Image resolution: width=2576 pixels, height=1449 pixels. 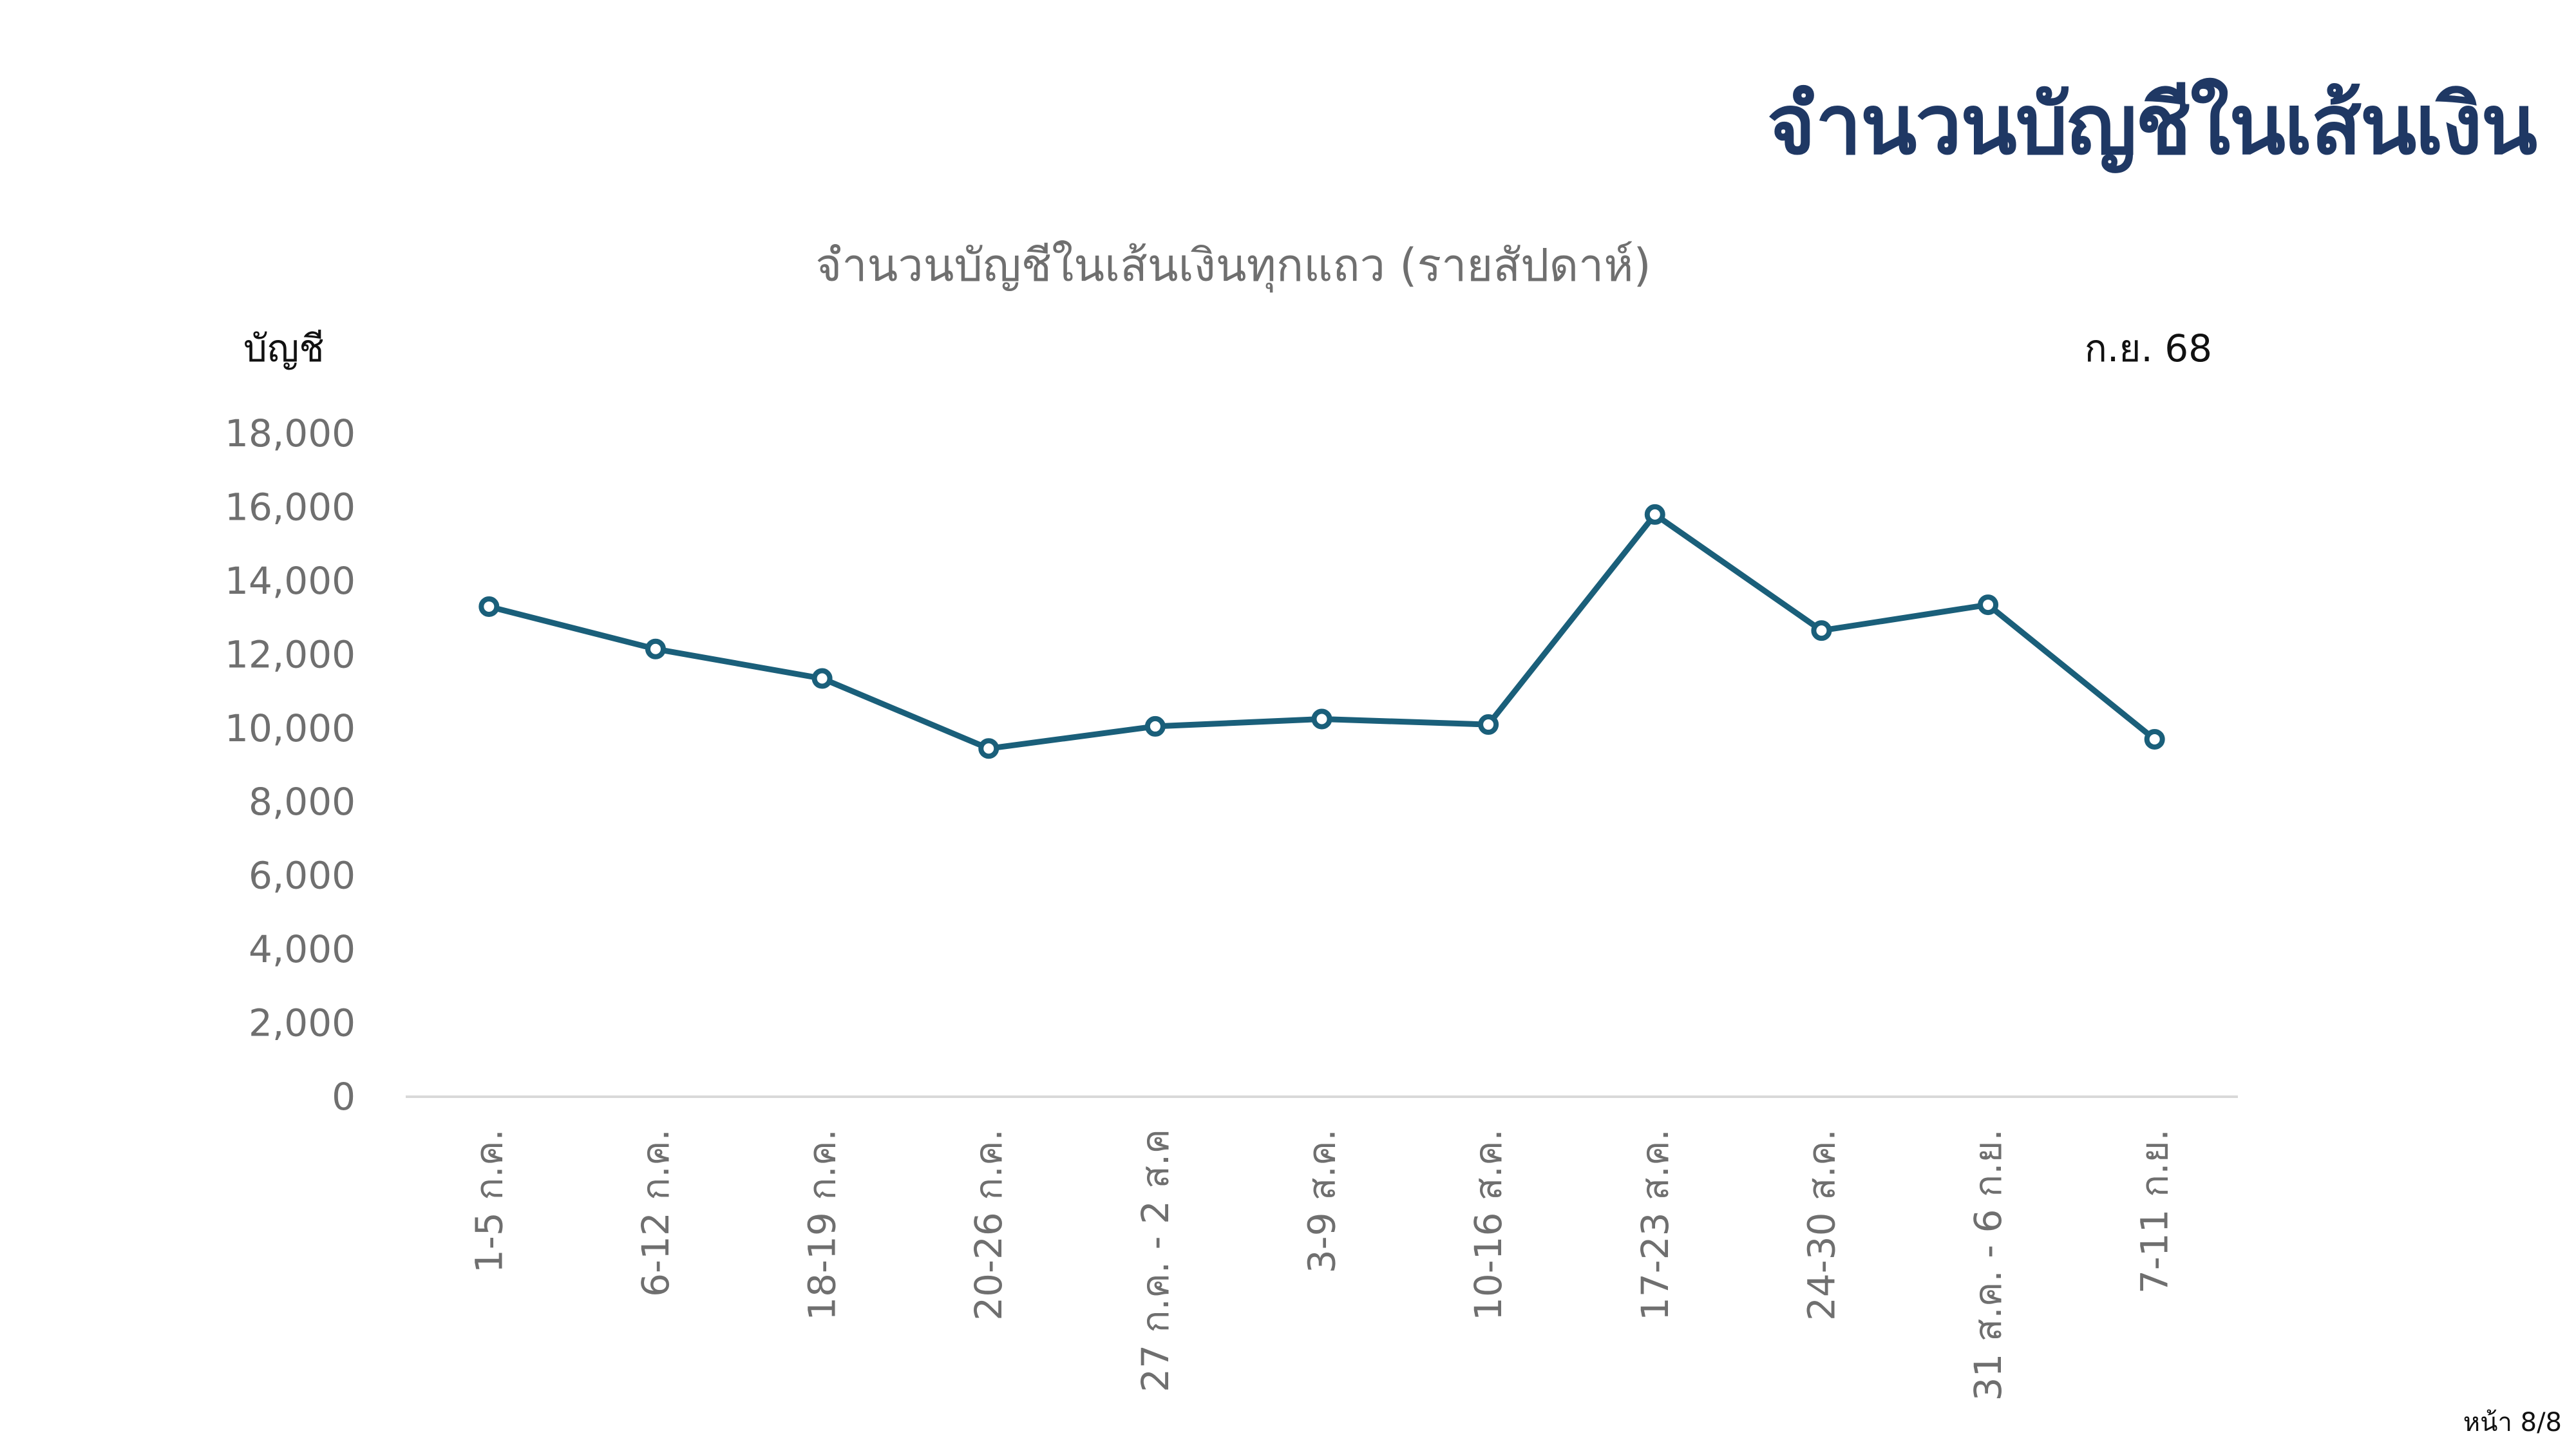 What do you see at coordinates (655, 1213) in the screenshot?
I see `x-tick-label: 6-12 ก.ค.` at bounding box center [655, 1213].